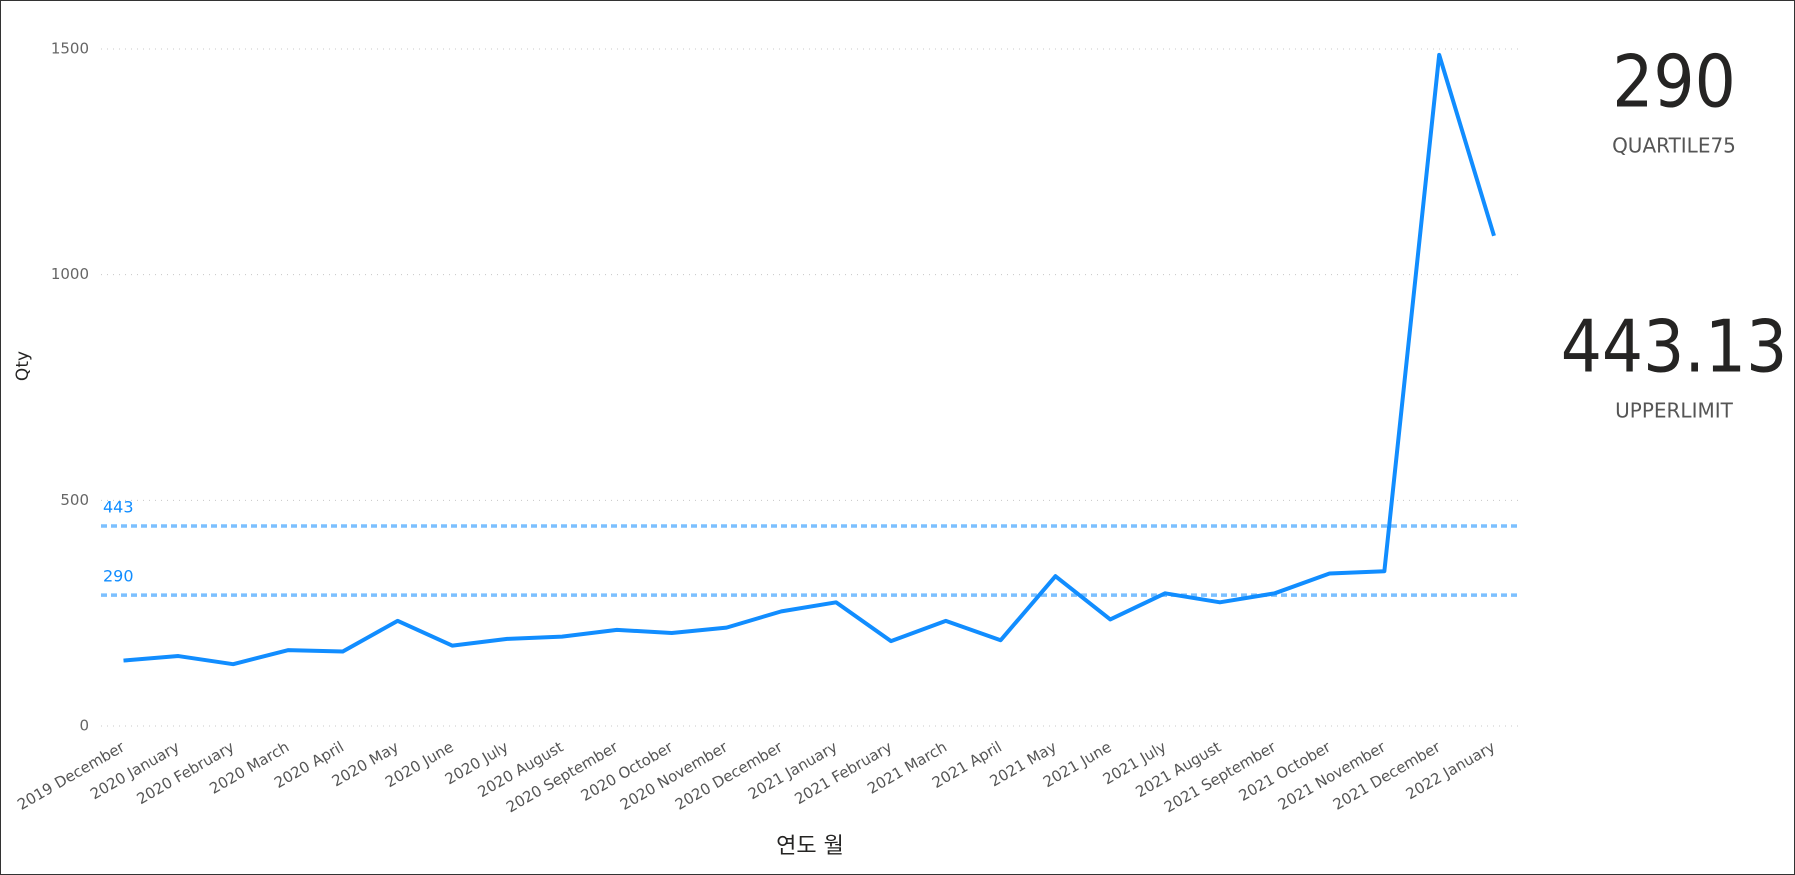 The height and width of the screenshot is (875, 1795). What do you see at coordinates (118, 576) in the screenshot?
I see `reference-label: 290` at bounding box center [118, 576].